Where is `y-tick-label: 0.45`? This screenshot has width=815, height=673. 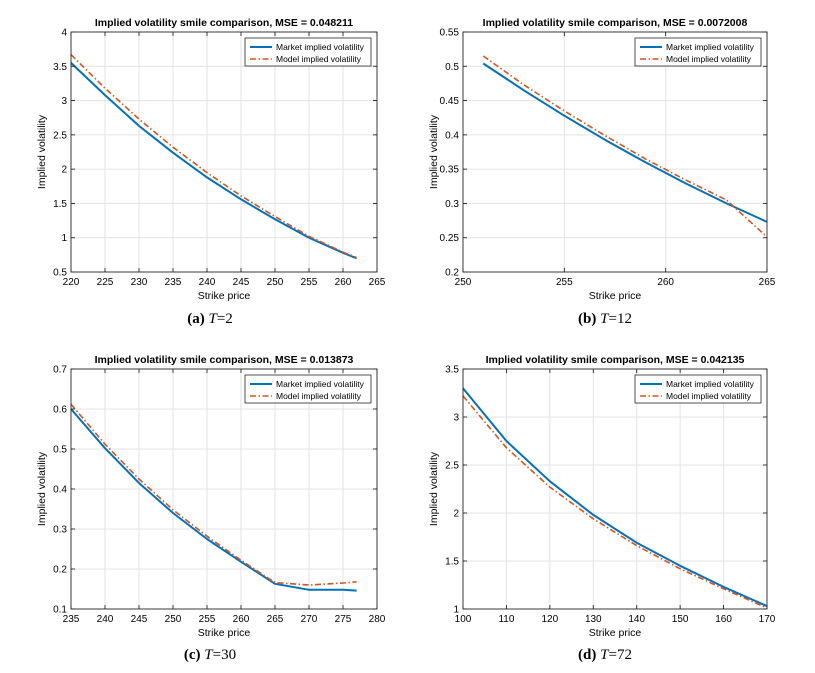 y-tick-label: 0.45 is located at coordinates (450, 101).